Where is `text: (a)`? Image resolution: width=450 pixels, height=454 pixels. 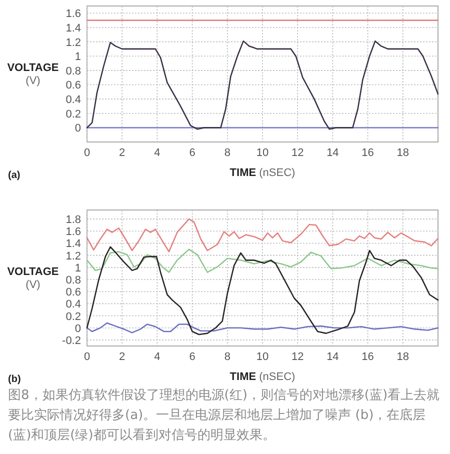
text: (a) is located at coordinates (14, 175).